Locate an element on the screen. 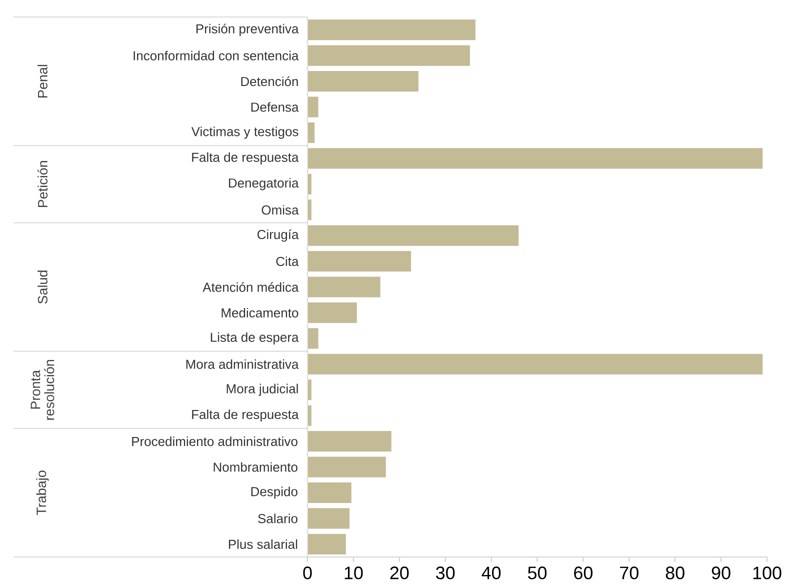 The width and height of the screenshot is (791, 587). y-tick-label: Despido is located at coordinates (274, 492).